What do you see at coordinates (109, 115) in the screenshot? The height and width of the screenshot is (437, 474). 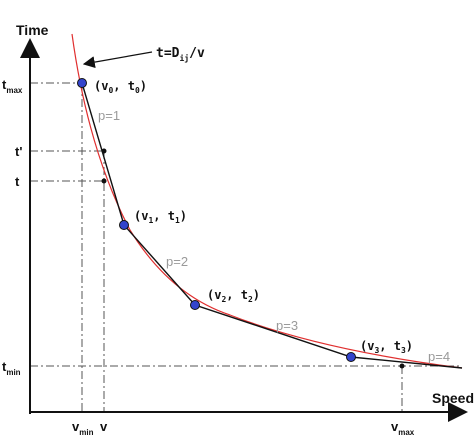 I see `segment-label-p1: p=1` at bounding box center [109, 115].